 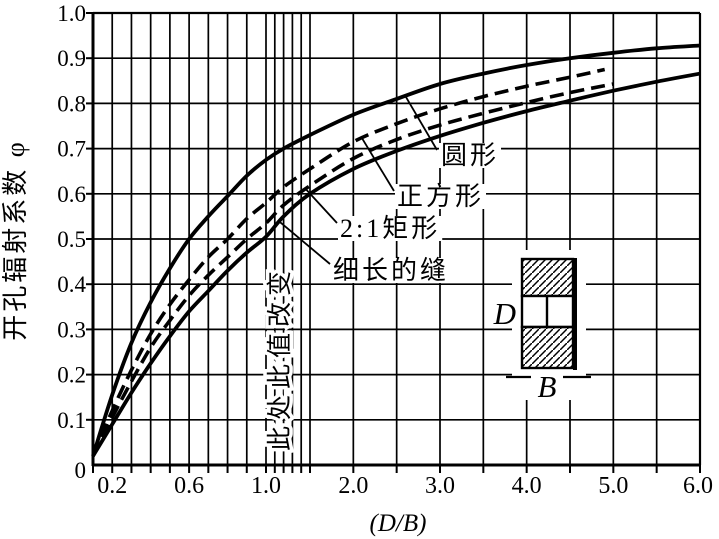 I want to click on inset-upper-wall-block, so click(x=547, y=277).